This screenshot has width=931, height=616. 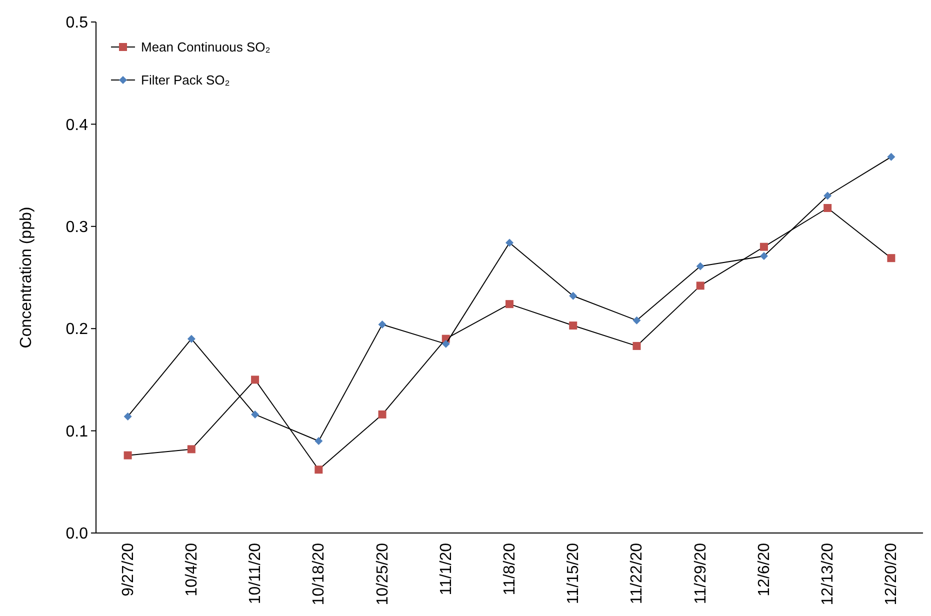 What do you see at coordinates (383, 574) in the screenshot?
I see `x-tick-label: 10/25/20` at bounding box center [383, 574].